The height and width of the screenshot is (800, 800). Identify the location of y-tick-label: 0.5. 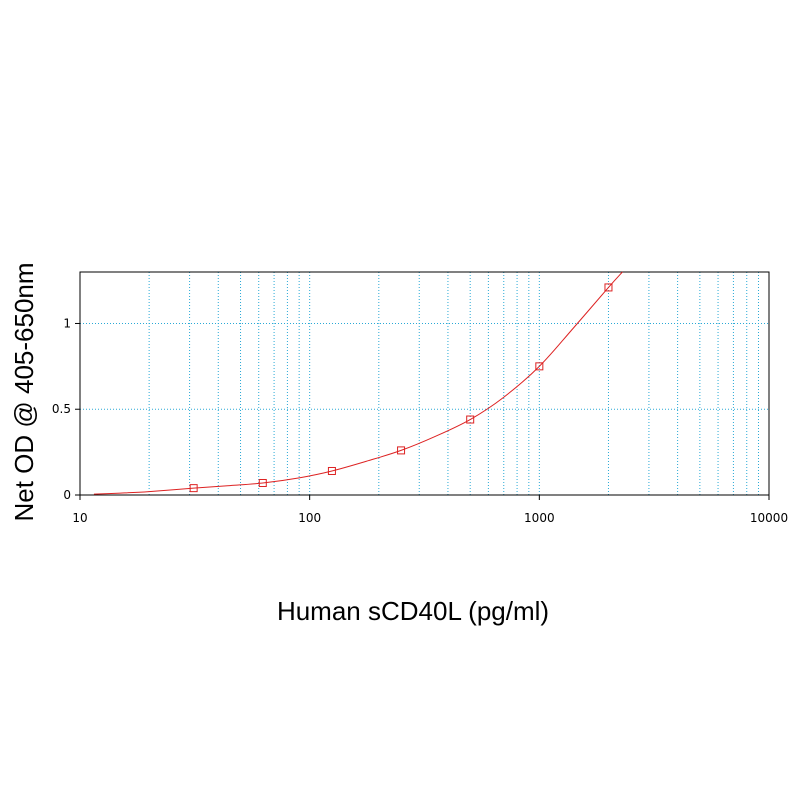
(61, 409).